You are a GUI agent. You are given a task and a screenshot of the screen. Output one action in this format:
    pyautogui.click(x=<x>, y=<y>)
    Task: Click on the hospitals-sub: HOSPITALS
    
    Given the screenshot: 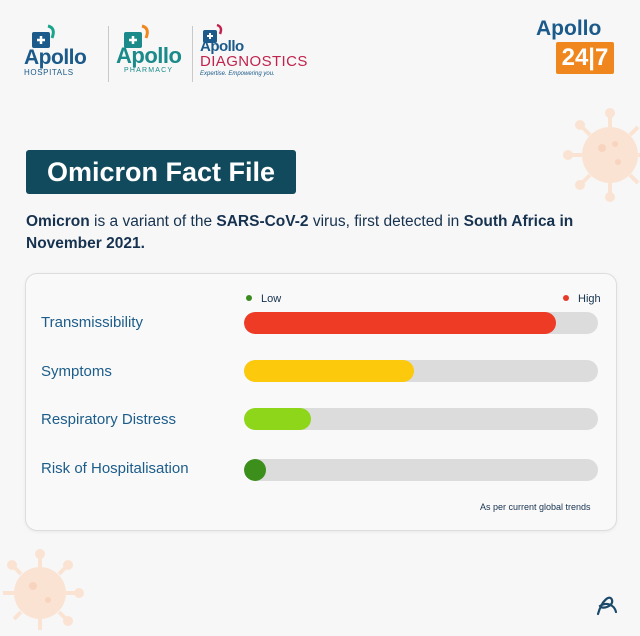 What is the action you would take?
    pyautogui.click(x=49, y=72)
    